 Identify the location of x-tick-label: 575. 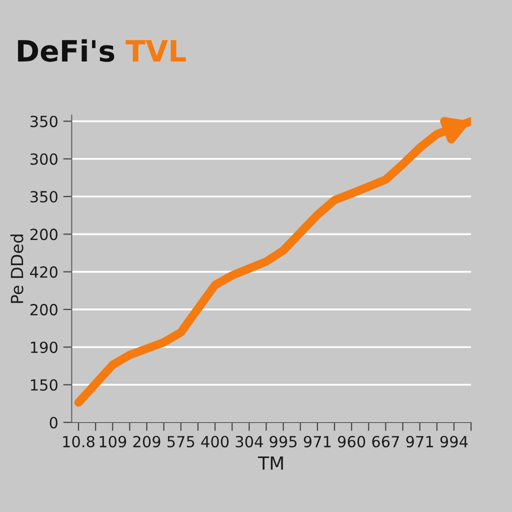
(181, 442).